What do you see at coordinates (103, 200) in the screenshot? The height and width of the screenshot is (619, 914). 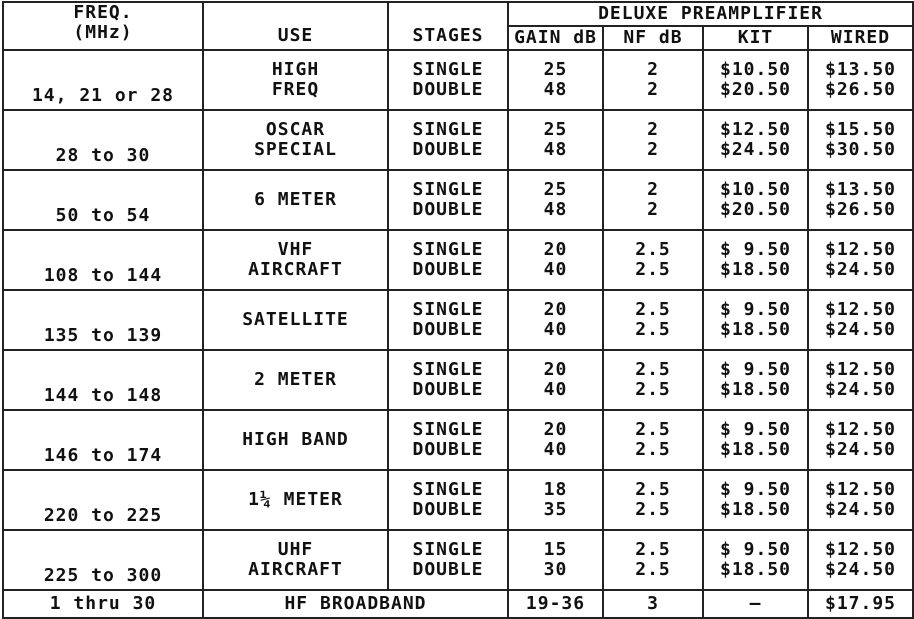 I see `freq-cell: 50 to 54` at bounding box center [103, 200].